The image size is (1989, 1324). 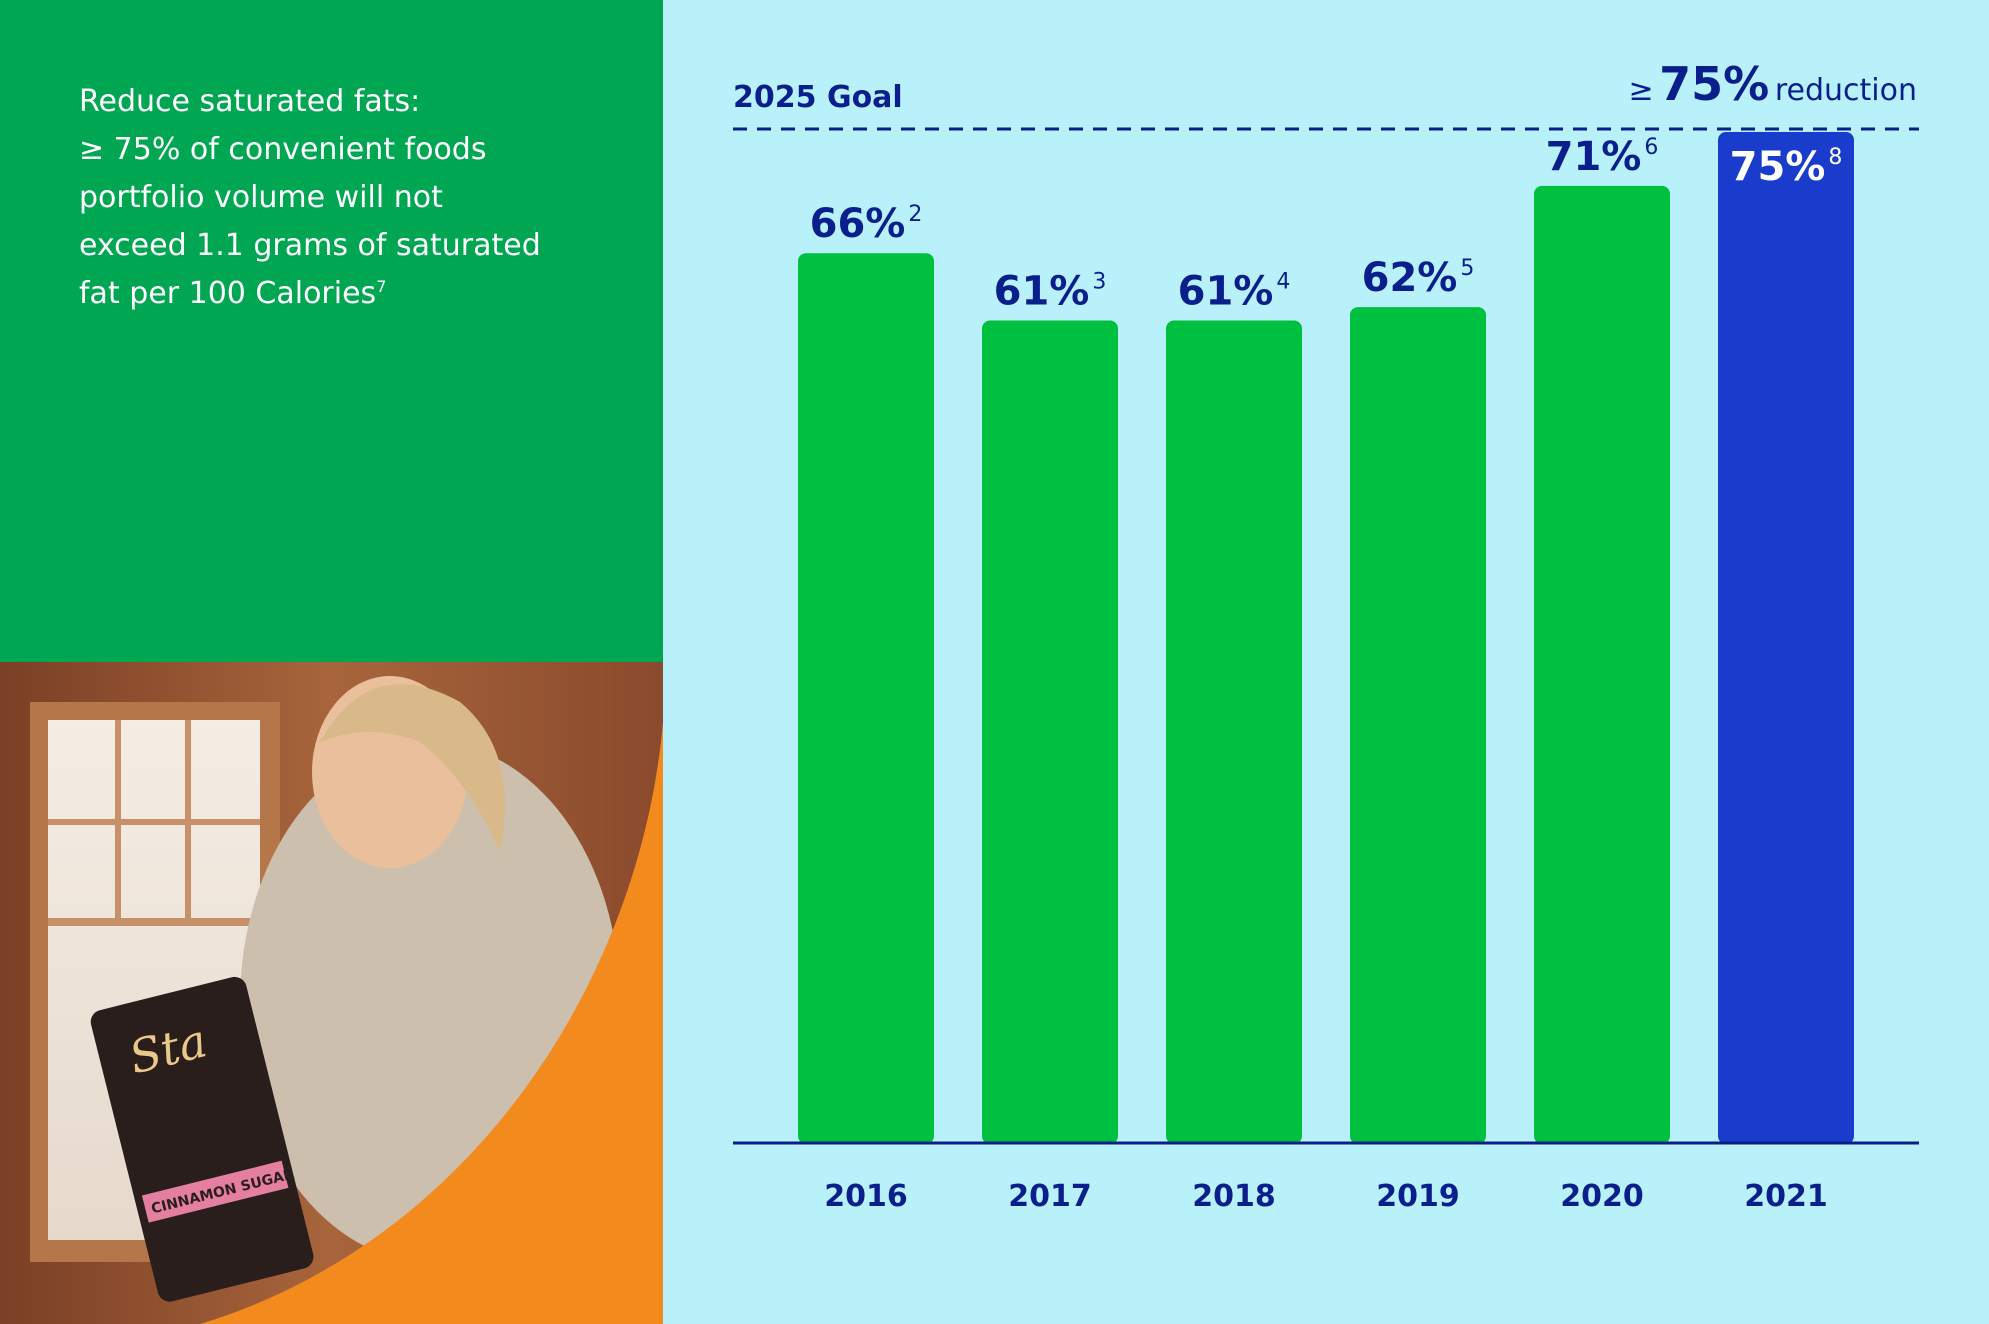 I want to click on goal-line-5-text: fat per 100 Calories, so click(x=228, y=293).